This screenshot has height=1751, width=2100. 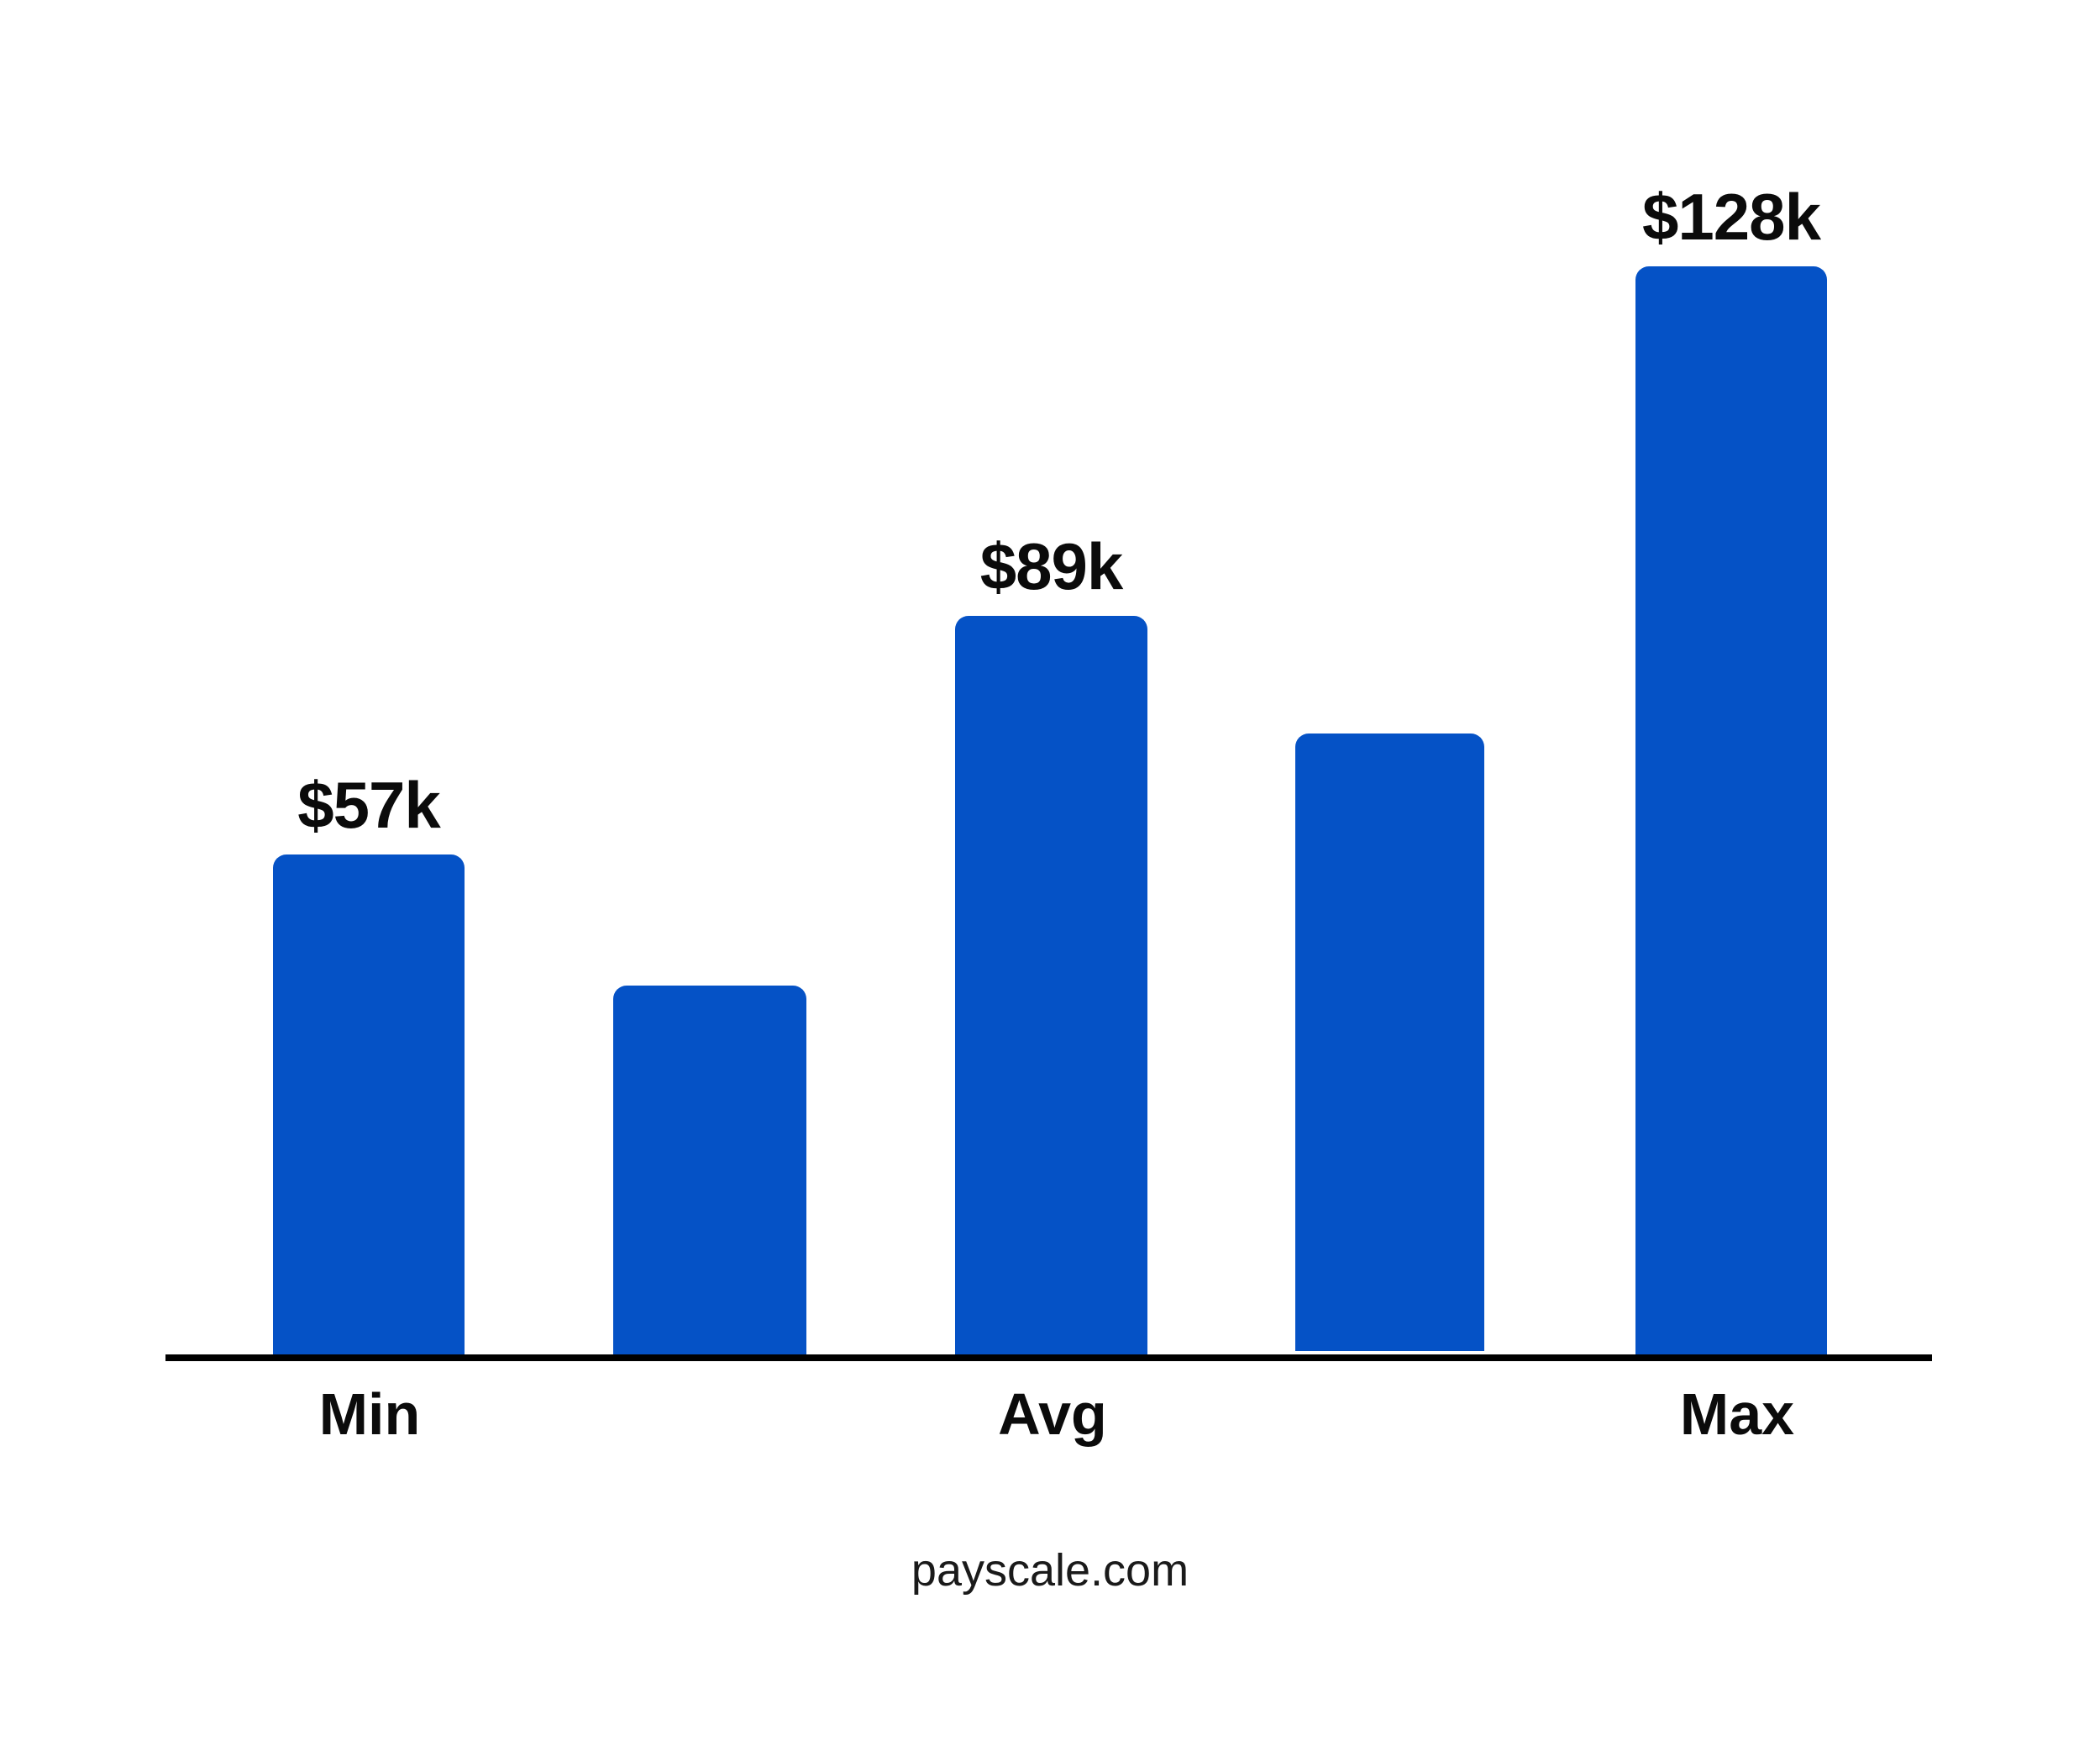 What do you see at coordinates (1731, 217) in the screenshot?
I see `bar-value-label-max: $128k` at bounding box center [1731, 217].